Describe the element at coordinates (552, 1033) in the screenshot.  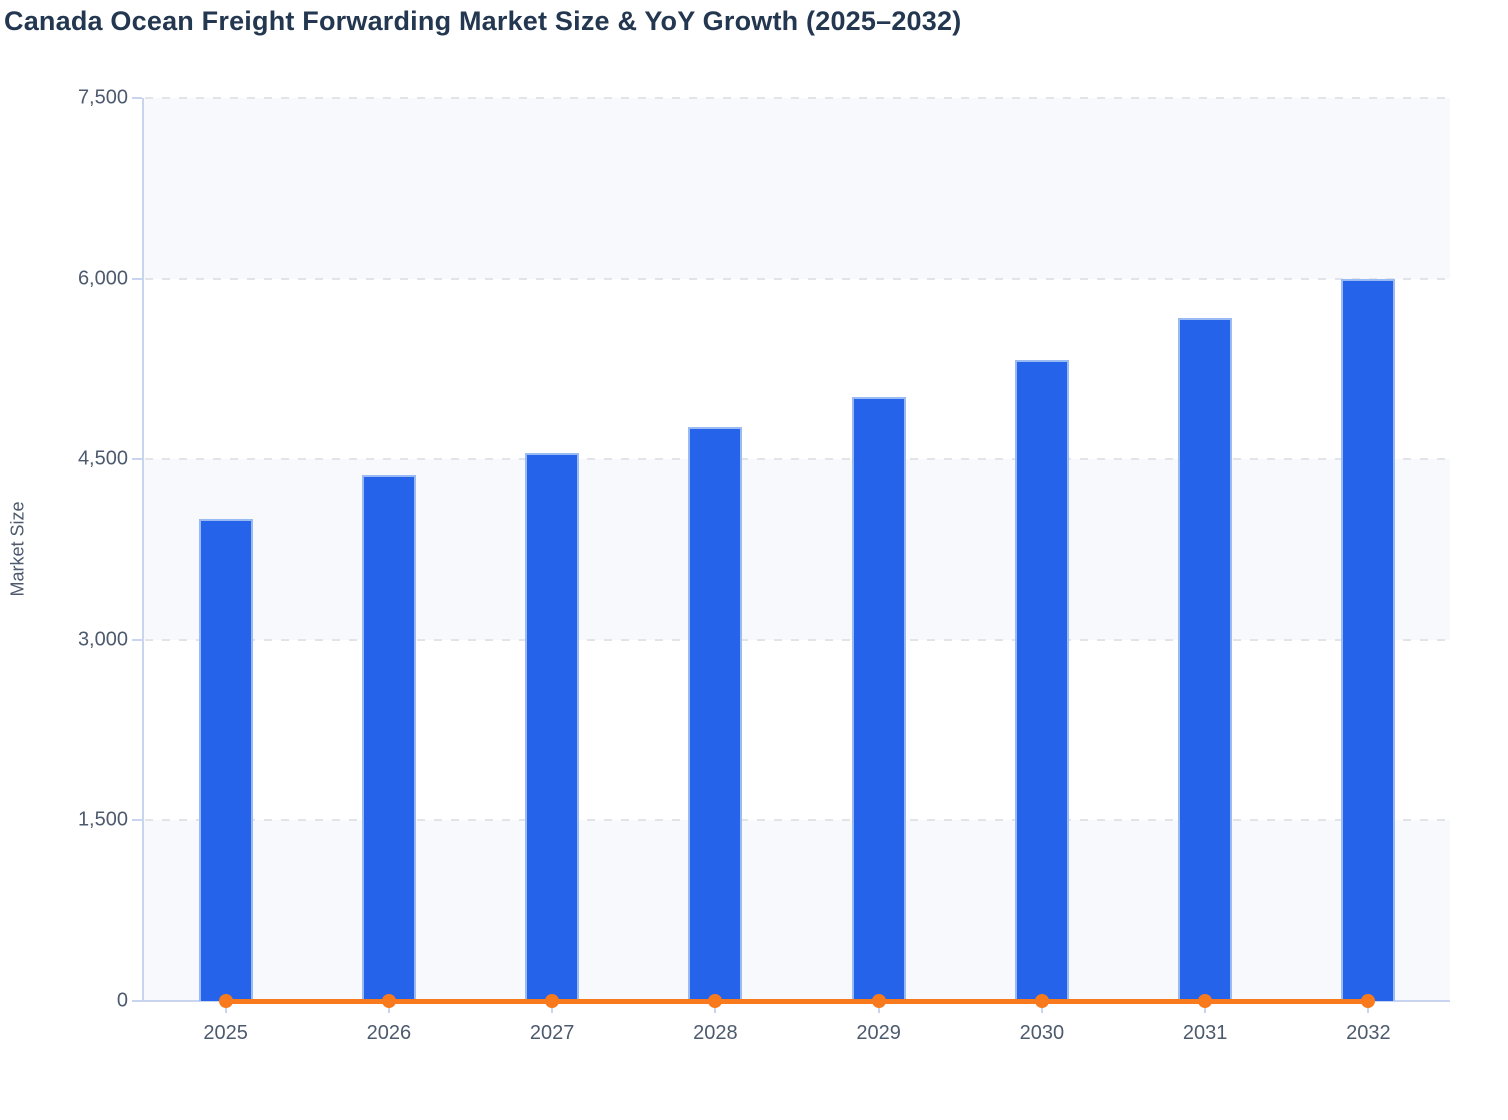
I see `x-tick-label: 2027` at that location.